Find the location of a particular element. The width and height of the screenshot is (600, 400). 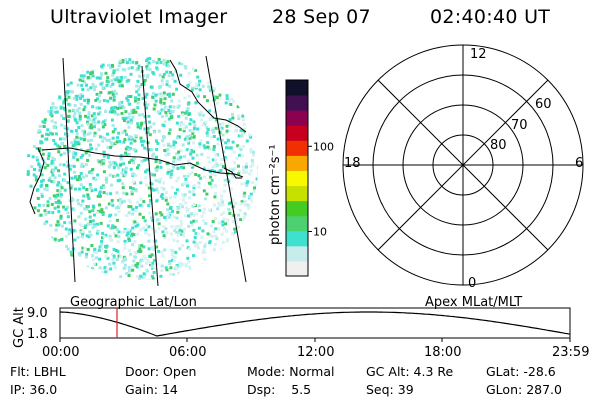

info-glat: GLat: -28.6 is located at coordinates (521, 371).